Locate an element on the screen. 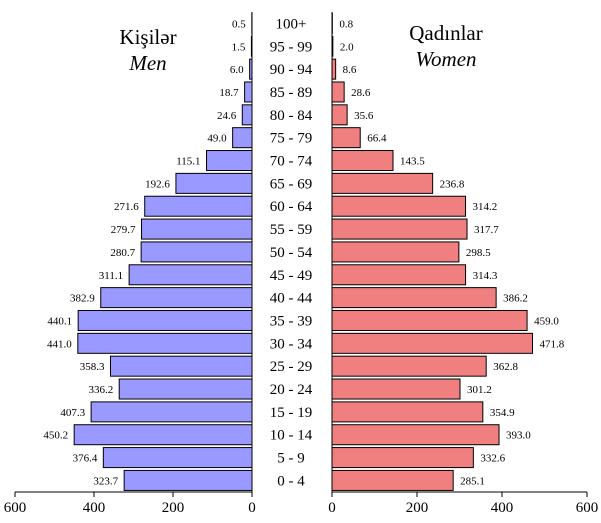 This screenshot has height=523, width=601. age-group-label: 10 - 14 is located at coordinates (291, 436).